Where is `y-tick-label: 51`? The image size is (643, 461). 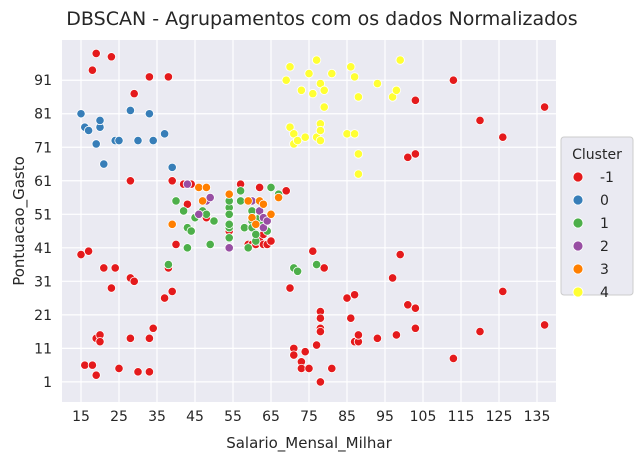 y-tick-label: 51 is located at coordinates (43, 215).